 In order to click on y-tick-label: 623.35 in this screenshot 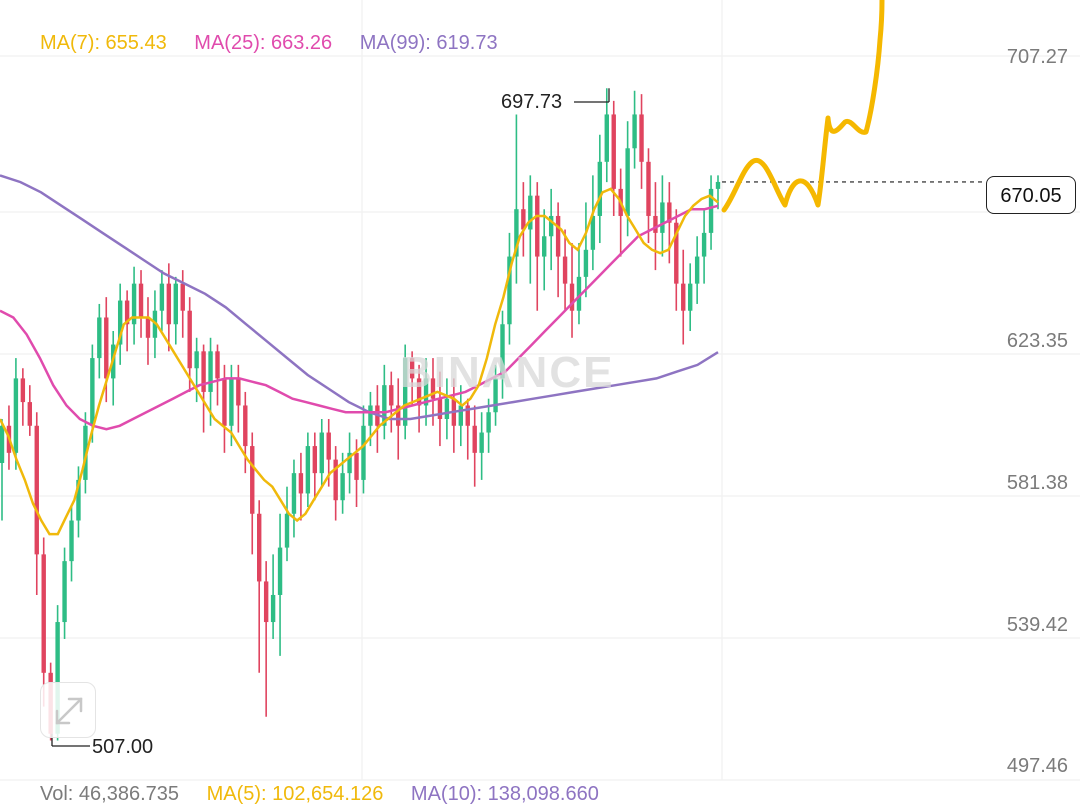, I will do `click(1037, 341)`.